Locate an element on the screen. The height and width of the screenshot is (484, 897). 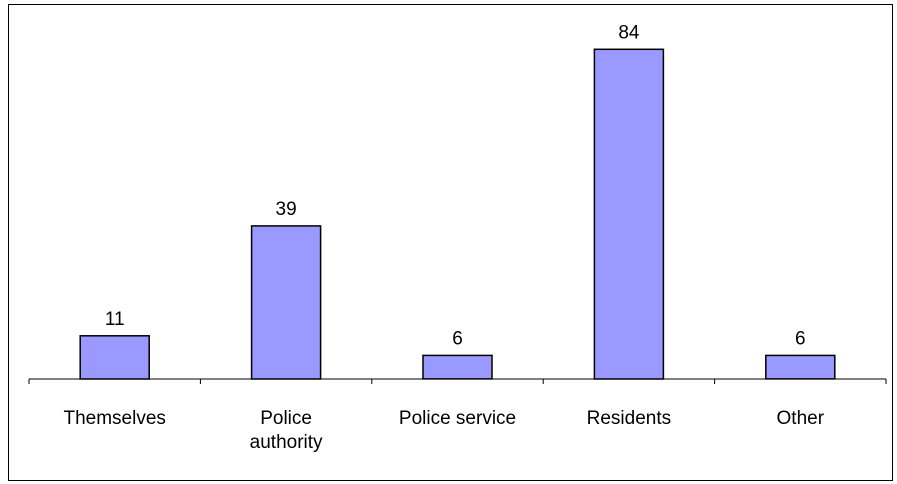
category-label-line: Residents is located at coordinates (629, 418).